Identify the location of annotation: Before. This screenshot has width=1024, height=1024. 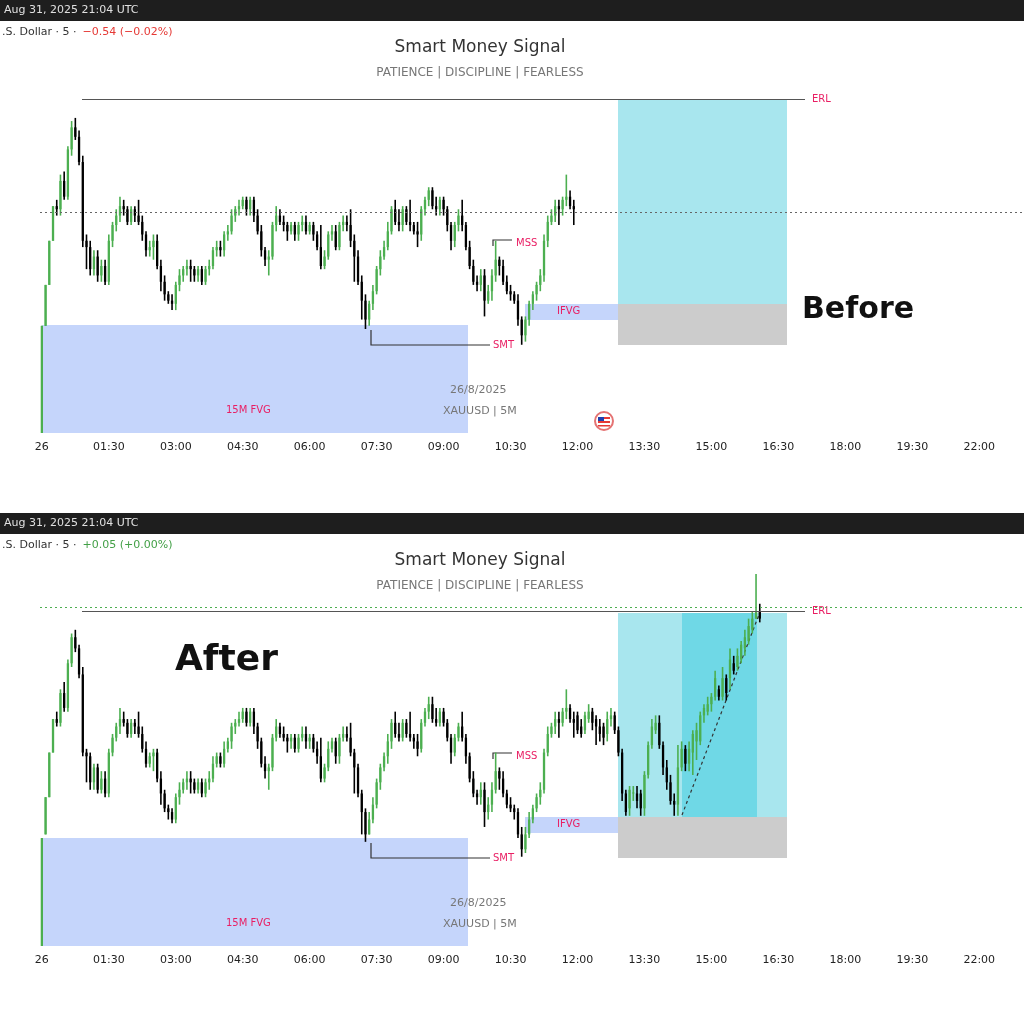
(858, 307).